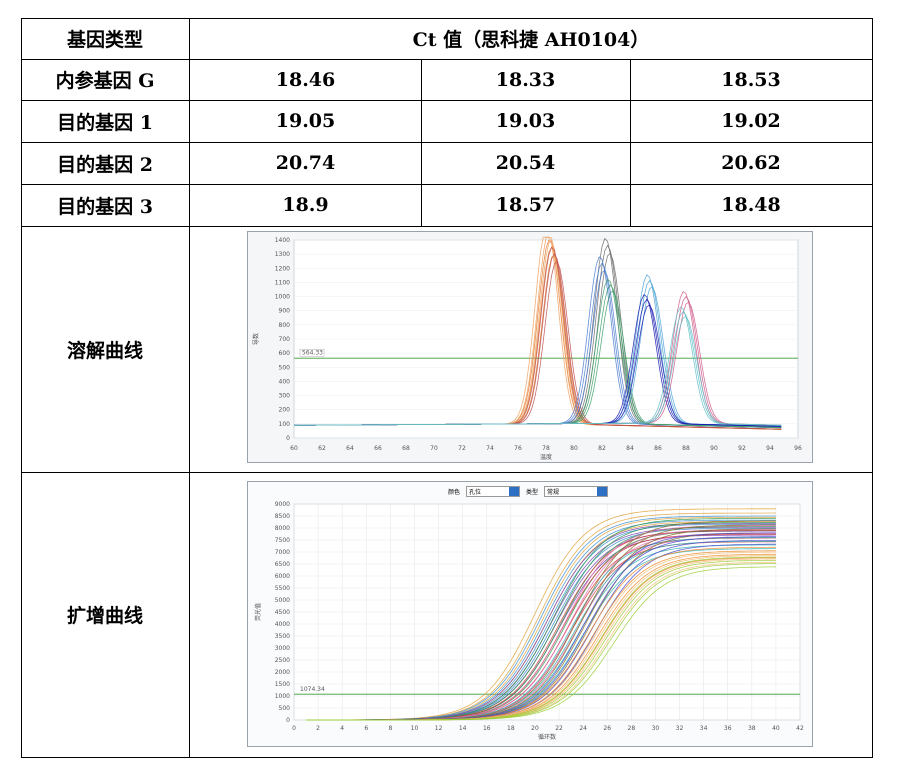  I want to click on x-tick-label: 22, so click(559, 728).